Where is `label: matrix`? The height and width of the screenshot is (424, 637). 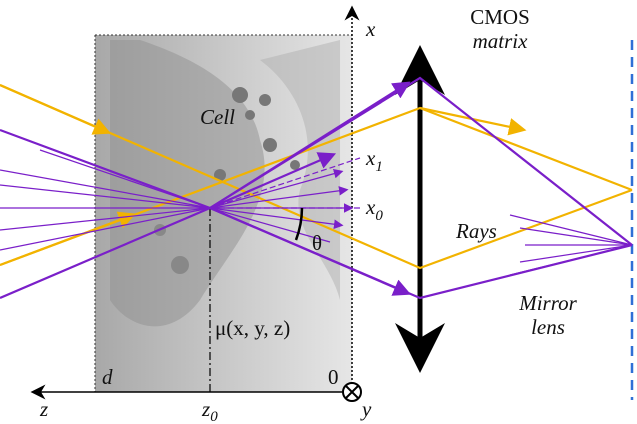
label: matrix is located at coordinates (501, 41).